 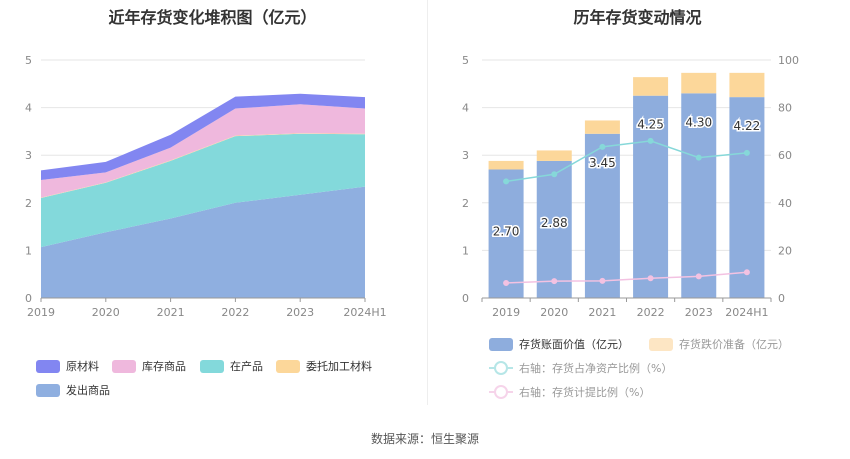 What do you see at coordinates (506, 231) in the screenshot?
I see `bar-value-label: 2.70` at bounding box center [506, 231].